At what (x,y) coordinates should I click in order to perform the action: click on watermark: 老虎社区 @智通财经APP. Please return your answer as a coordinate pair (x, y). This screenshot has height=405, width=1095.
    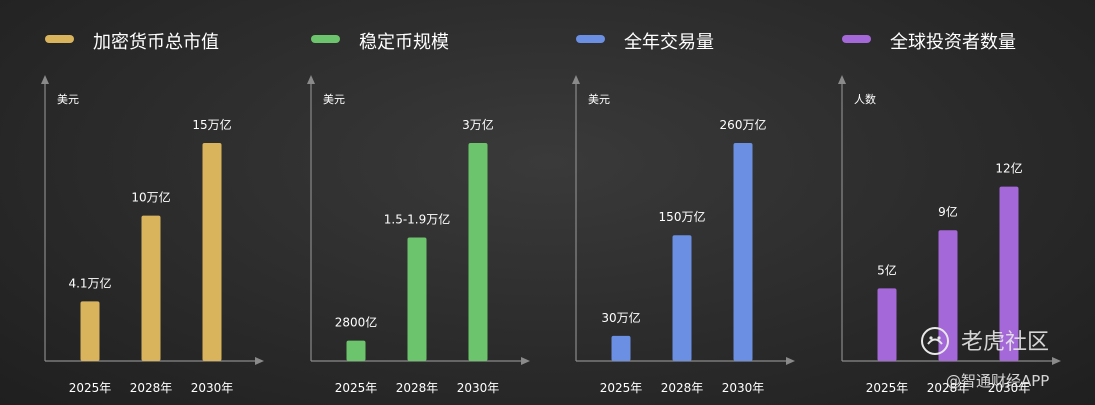
    Looking at the image, I should click on (985, 358).